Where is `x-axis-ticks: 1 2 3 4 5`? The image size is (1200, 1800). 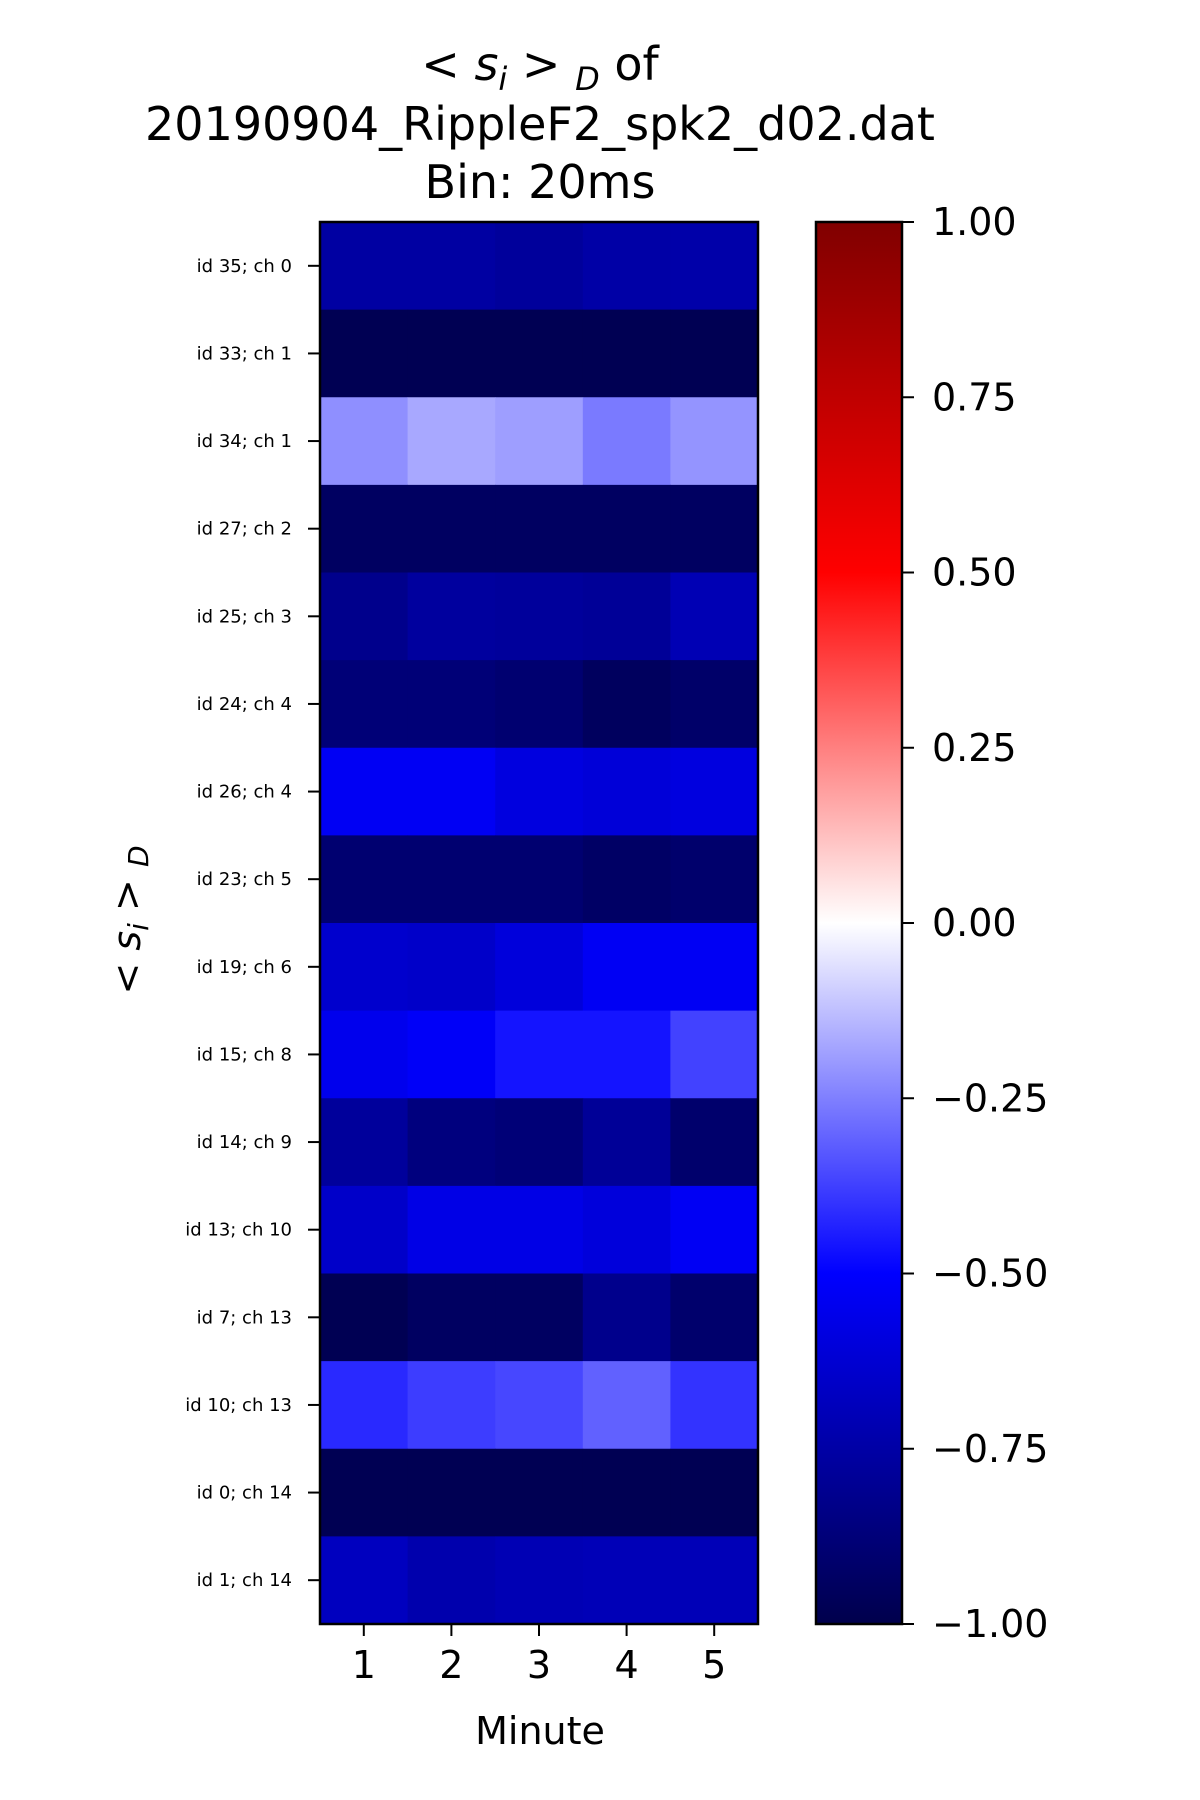
x-axis-ticks: 1 2 3 4 5 is located at coordinates (539, 1655).